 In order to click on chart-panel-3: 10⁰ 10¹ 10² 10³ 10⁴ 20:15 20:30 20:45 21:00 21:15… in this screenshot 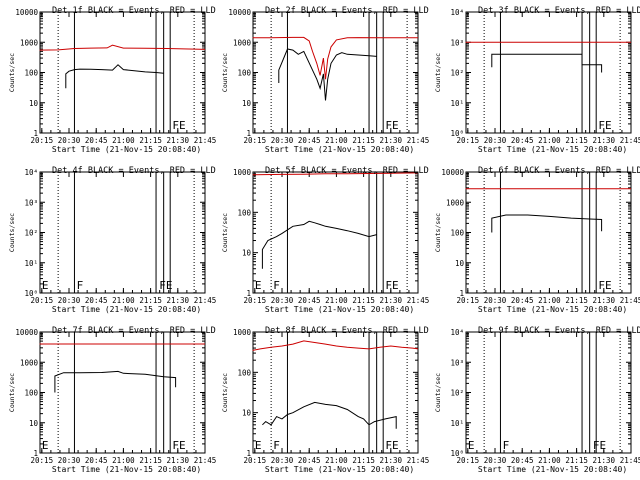, I will do `click(537, 80)`.